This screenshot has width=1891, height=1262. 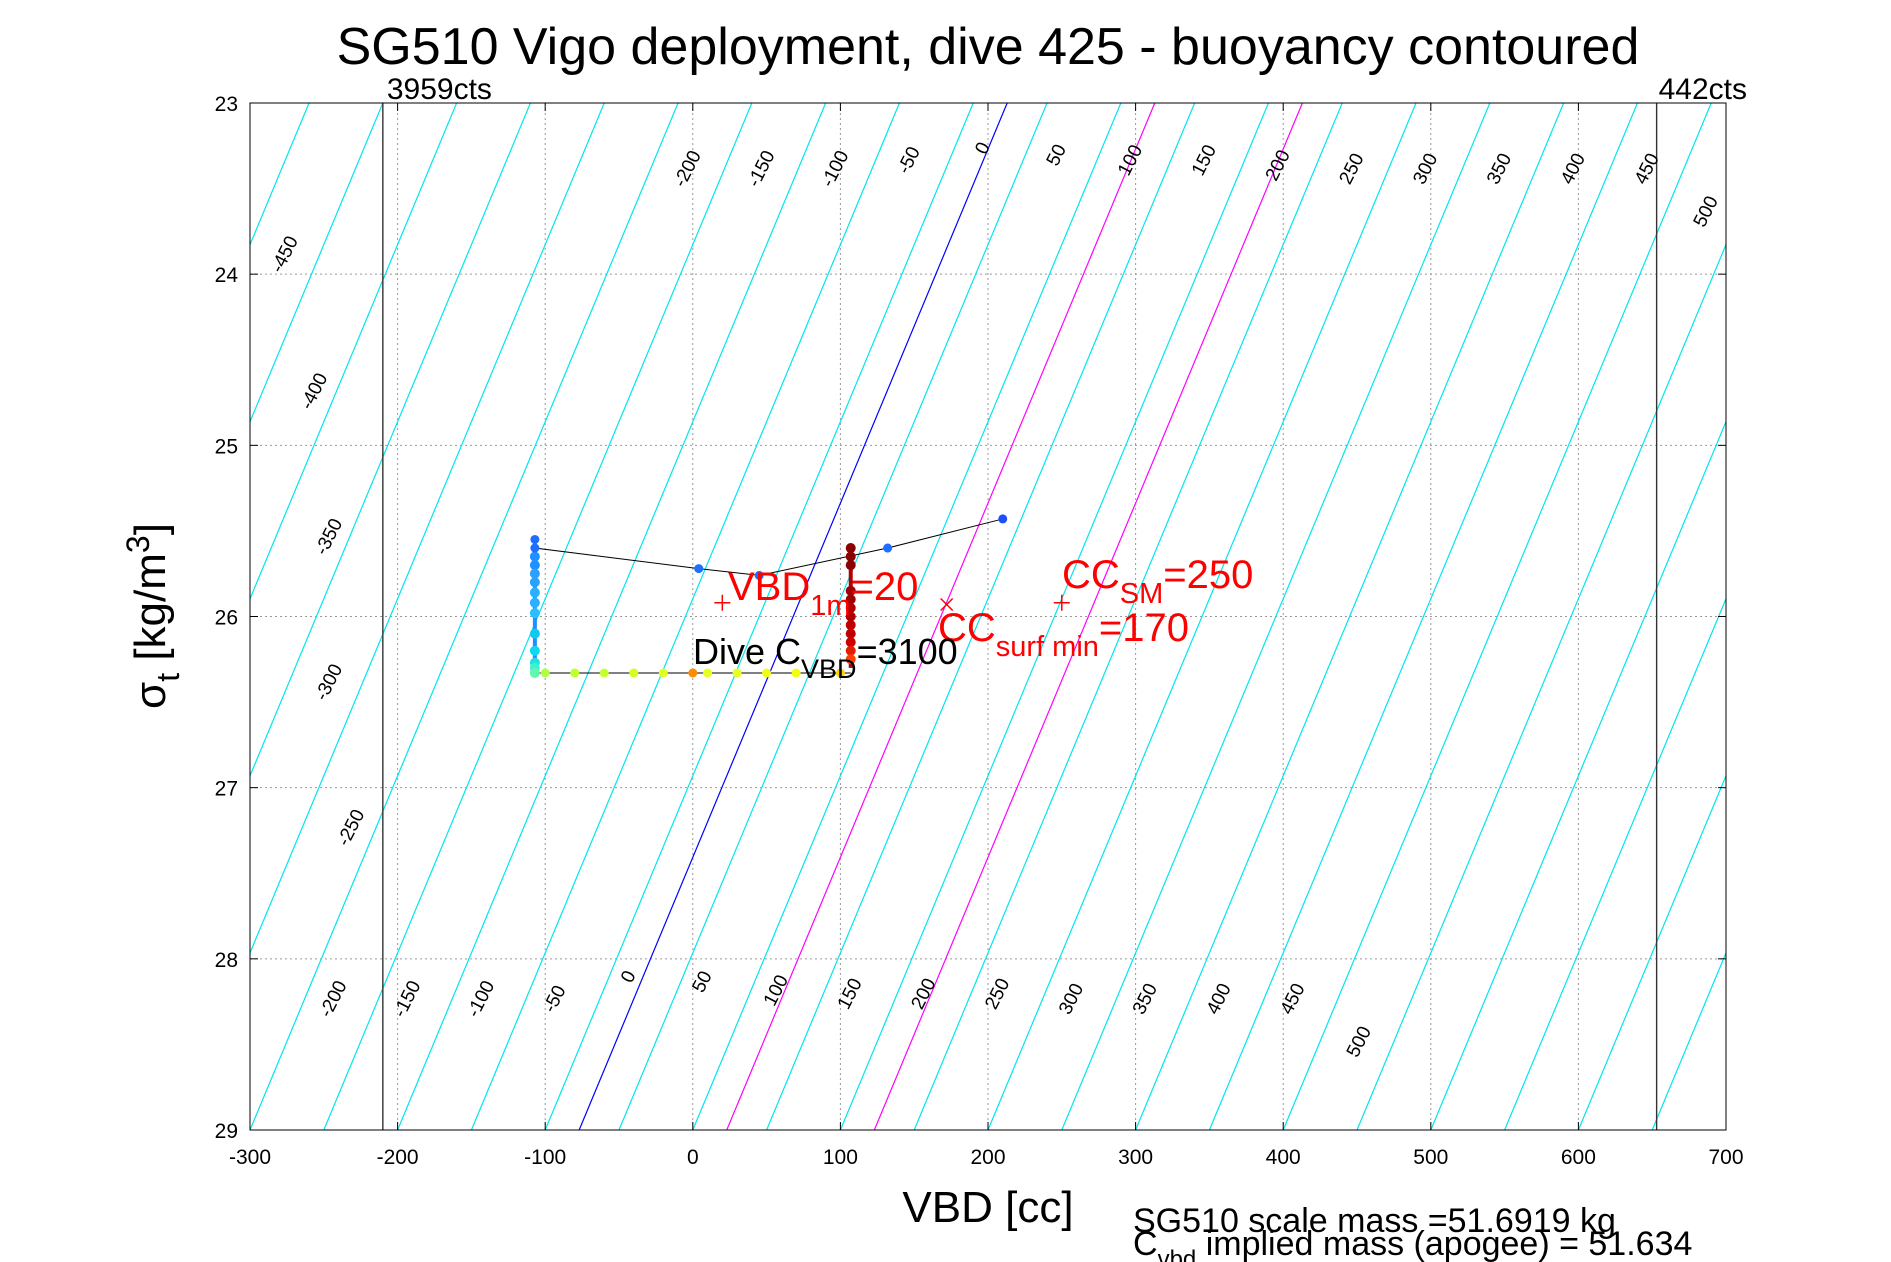 What do you see at coordinates (250, 1157) in the screenshot?
I see `x-tick-label: -300` at bounding box center [250, 1157].